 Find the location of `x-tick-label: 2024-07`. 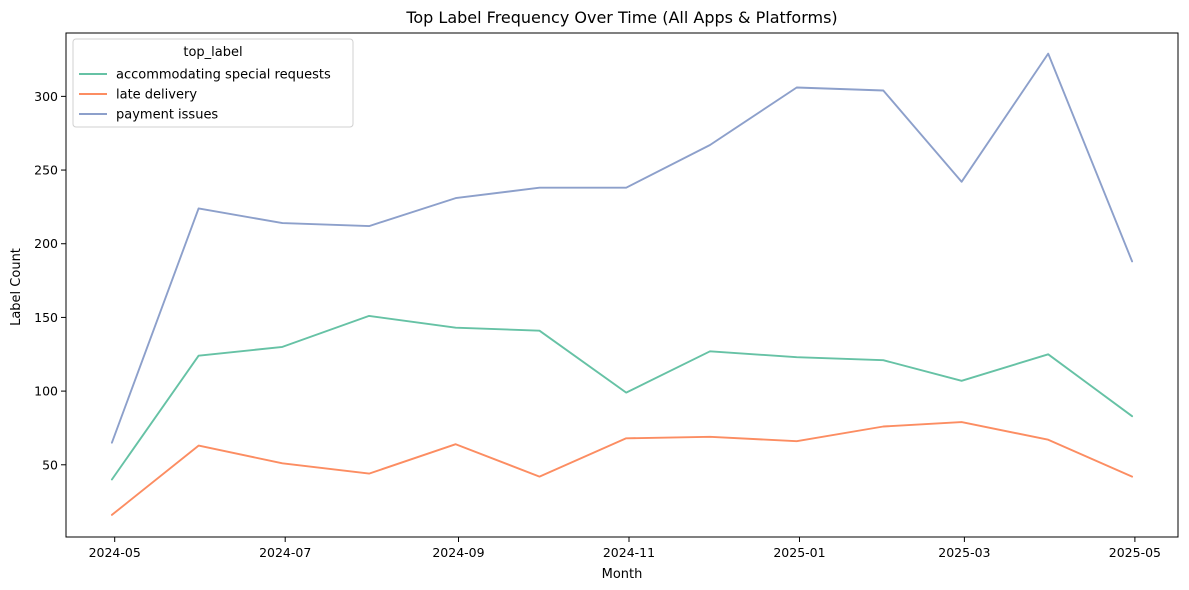

x-tick-label: 2024-07 is located at coordinates (285, 552).